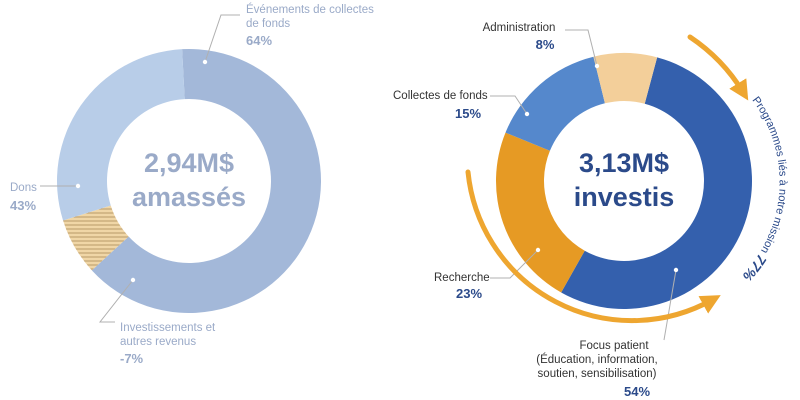 The height and width of the screenshot is (400, 800). I want to click on leader-patient, so click(670, 305).